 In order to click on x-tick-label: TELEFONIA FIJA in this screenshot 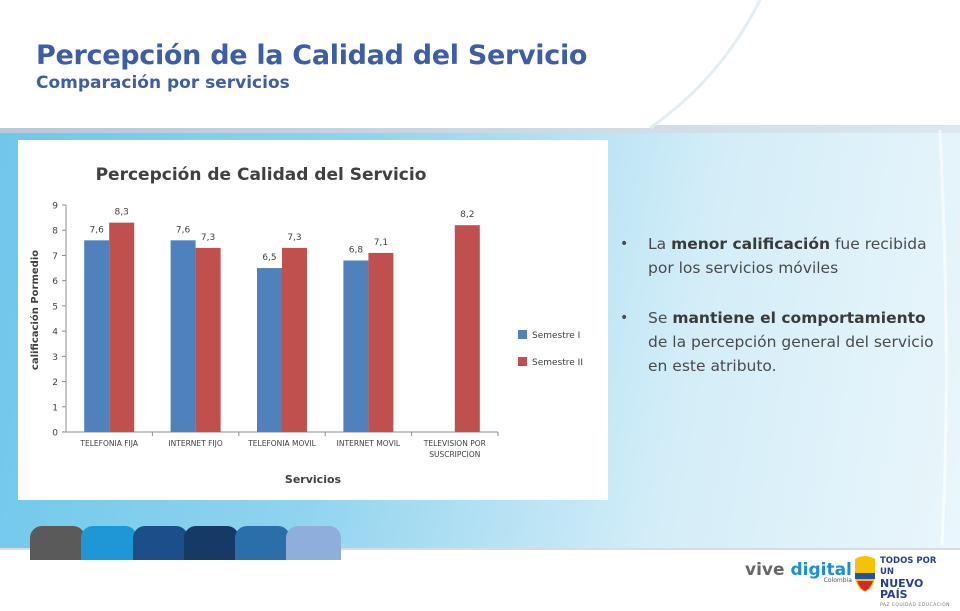, I will do `click(108, 443)`.